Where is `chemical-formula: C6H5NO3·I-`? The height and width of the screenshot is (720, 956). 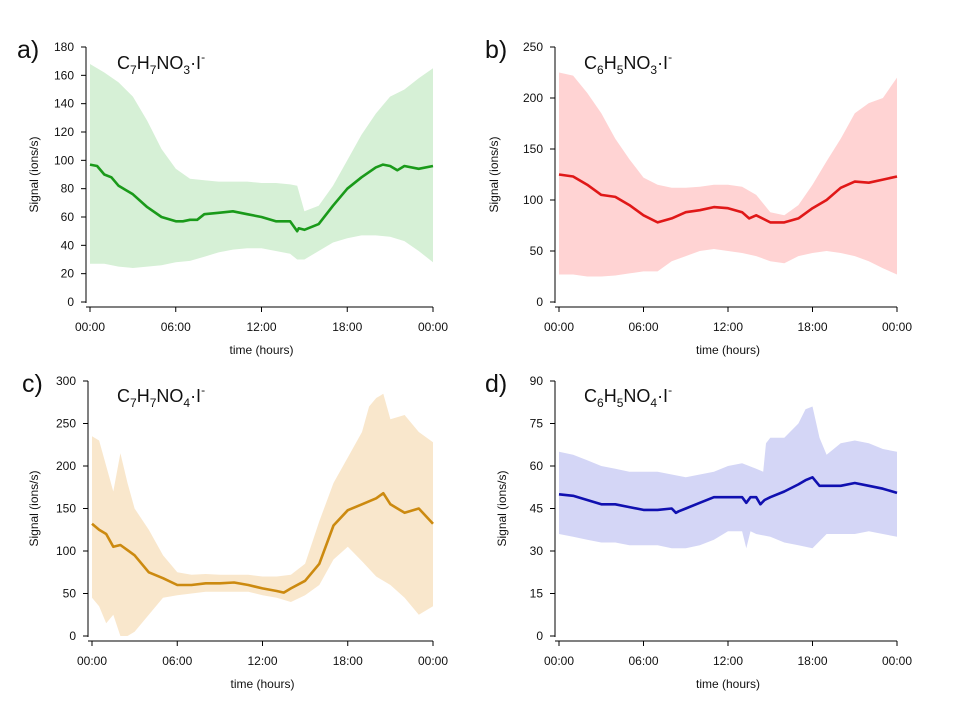
chemical-formula: C6H5NO3·I- is located at coordinates (628, 63).